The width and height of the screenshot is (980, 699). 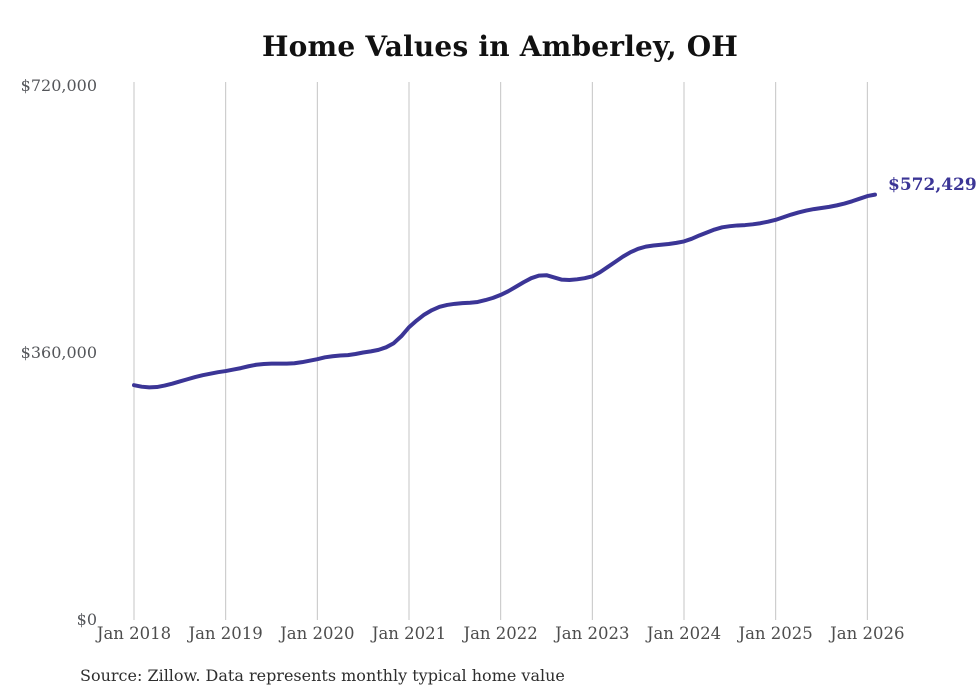 I want to click on y-axis-tick-720000: $720,000, so click(x=58, y=85).